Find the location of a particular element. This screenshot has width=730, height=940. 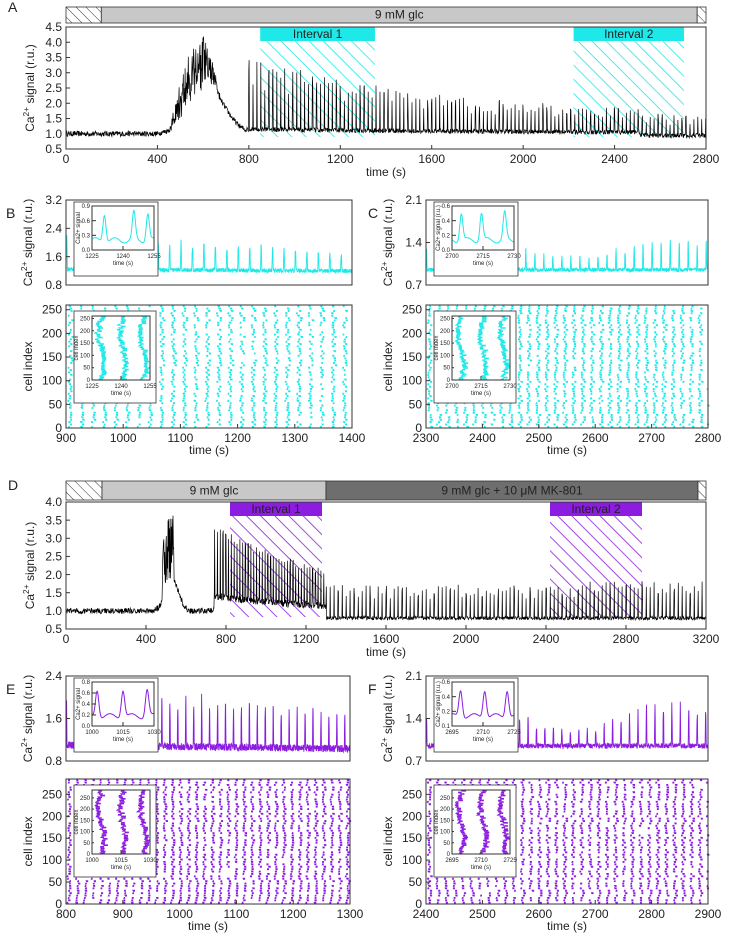

y-ytick-label: 2.0 is located at coordinates (53, 575).